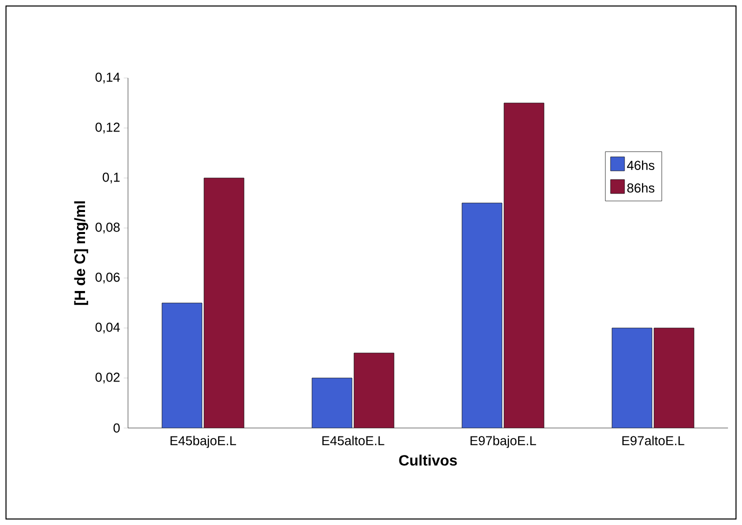 The image size is (742, 525). I want to click on y-tick-label: 0,06, so click(108, 278).